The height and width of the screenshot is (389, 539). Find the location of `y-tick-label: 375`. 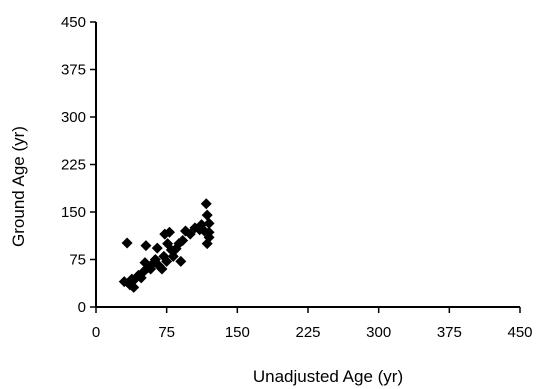

y-tick-label: 375 is located at coordinates (73, 70).